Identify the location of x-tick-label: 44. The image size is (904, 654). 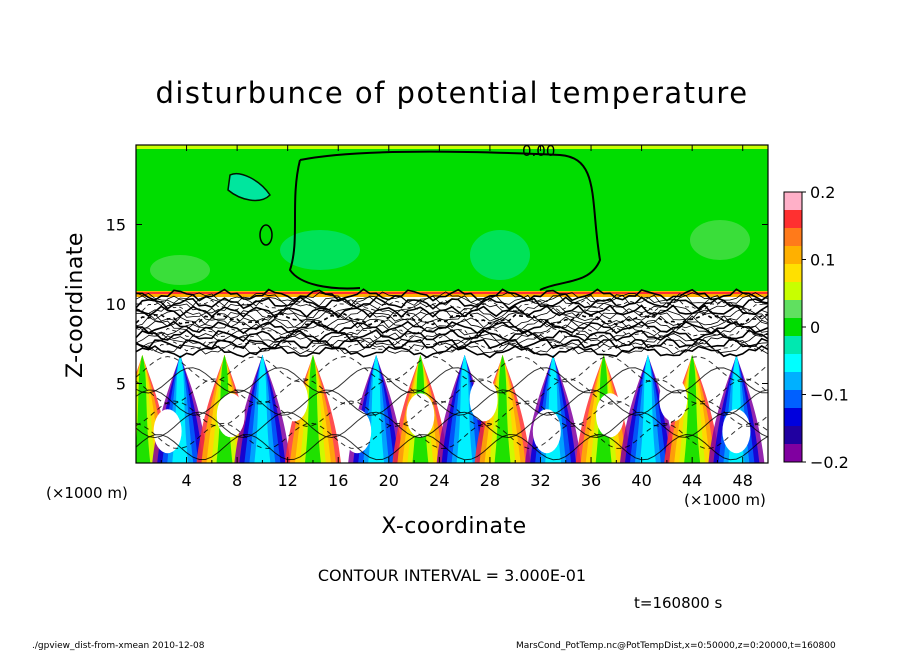
(692, 480).